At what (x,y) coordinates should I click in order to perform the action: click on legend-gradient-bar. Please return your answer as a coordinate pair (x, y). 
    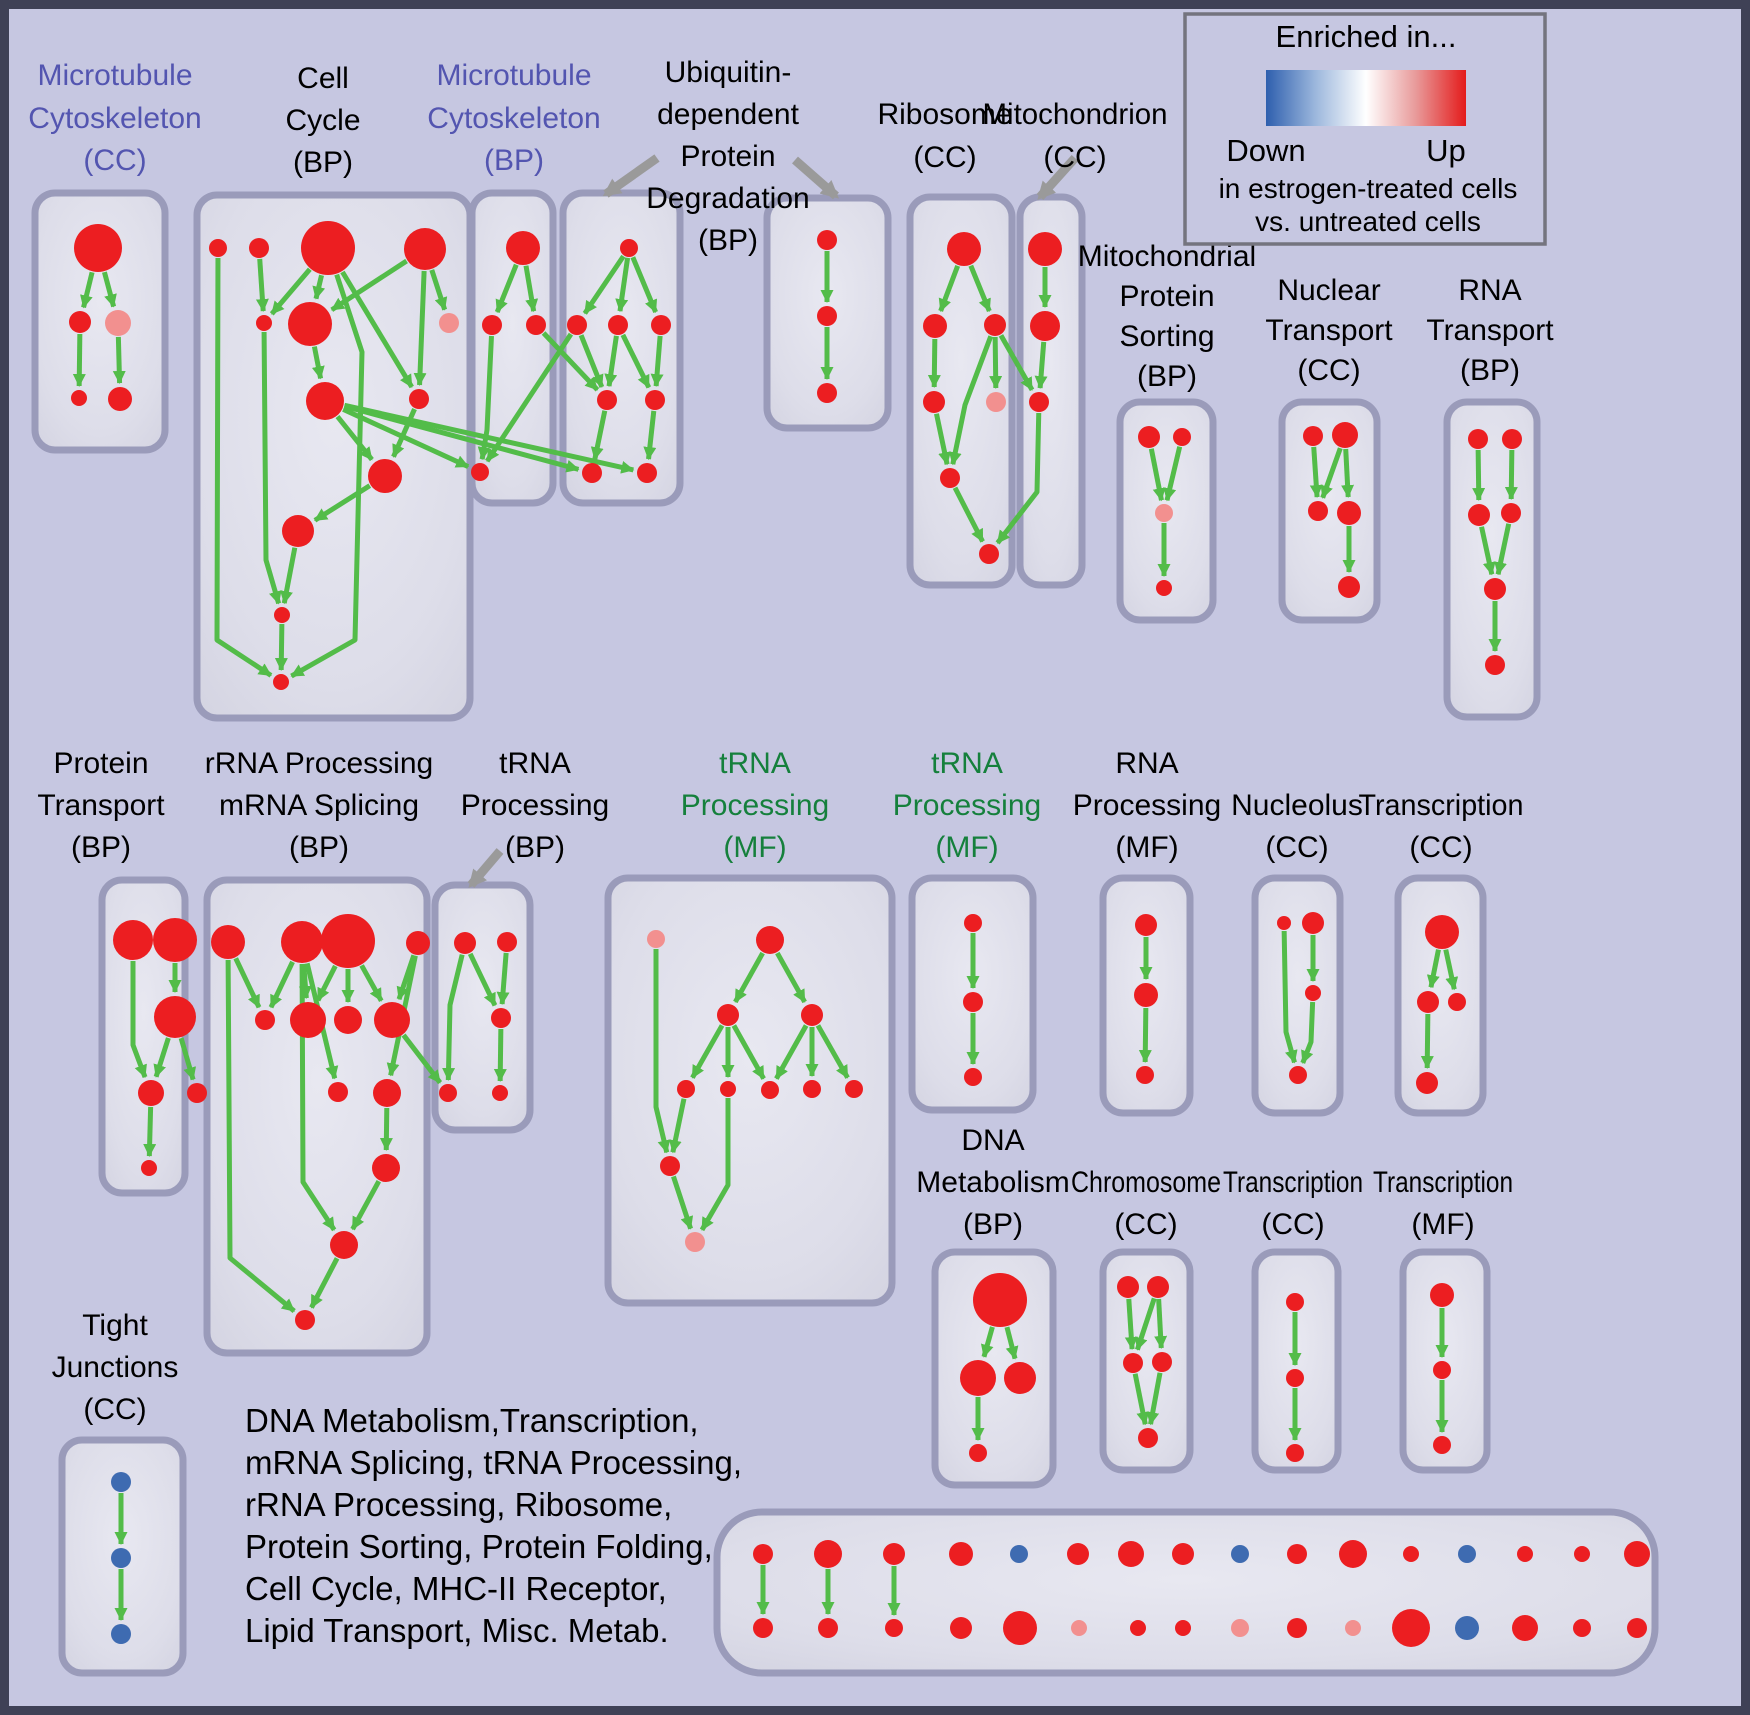
    Looking at the image, I should click on (1366, 98).